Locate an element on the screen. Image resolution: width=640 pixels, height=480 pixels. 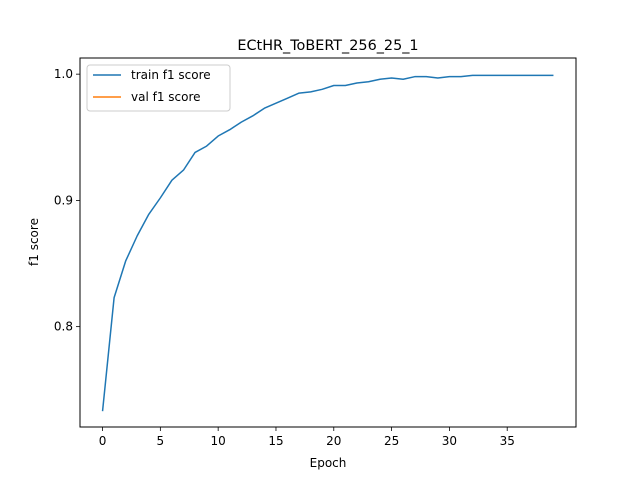
legend: train f1 score val f1 score is located at coordinates (158, 88).